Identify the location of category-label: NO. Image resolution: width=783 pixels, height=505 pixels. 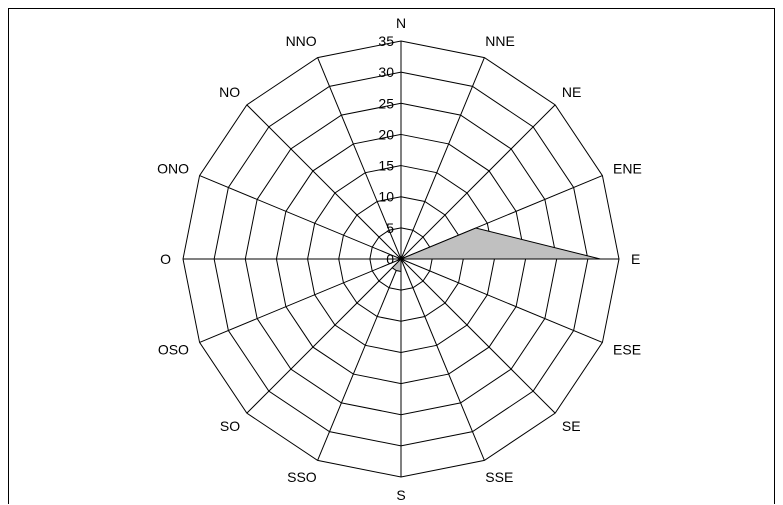
(229, 92).